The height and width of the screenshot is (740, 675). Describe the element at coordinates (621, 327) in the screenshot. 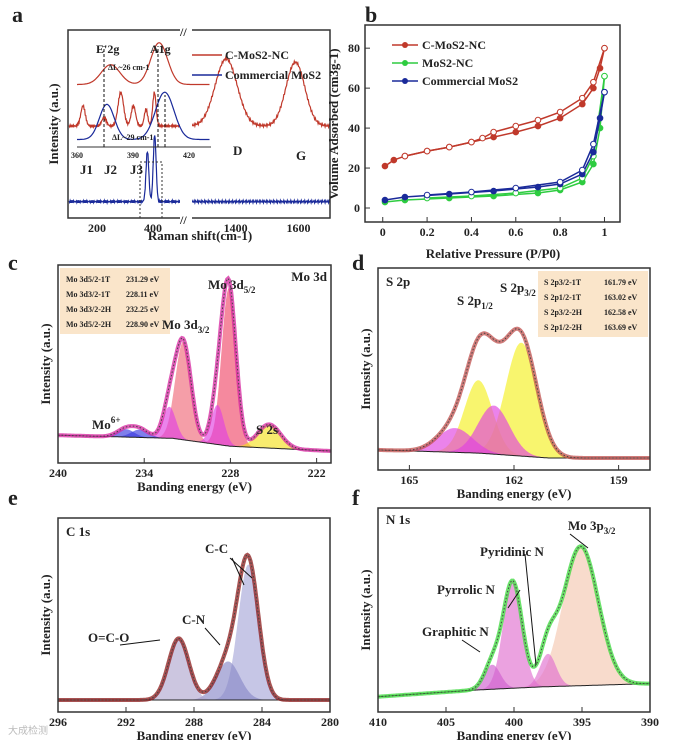

I see `peak-table-value: 163.69 eV` at that location.